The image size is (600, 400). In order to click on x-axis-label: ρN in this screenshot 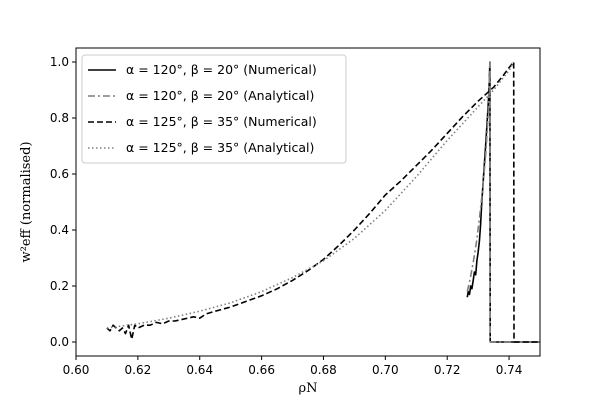, I will do `click(307, 388)`.